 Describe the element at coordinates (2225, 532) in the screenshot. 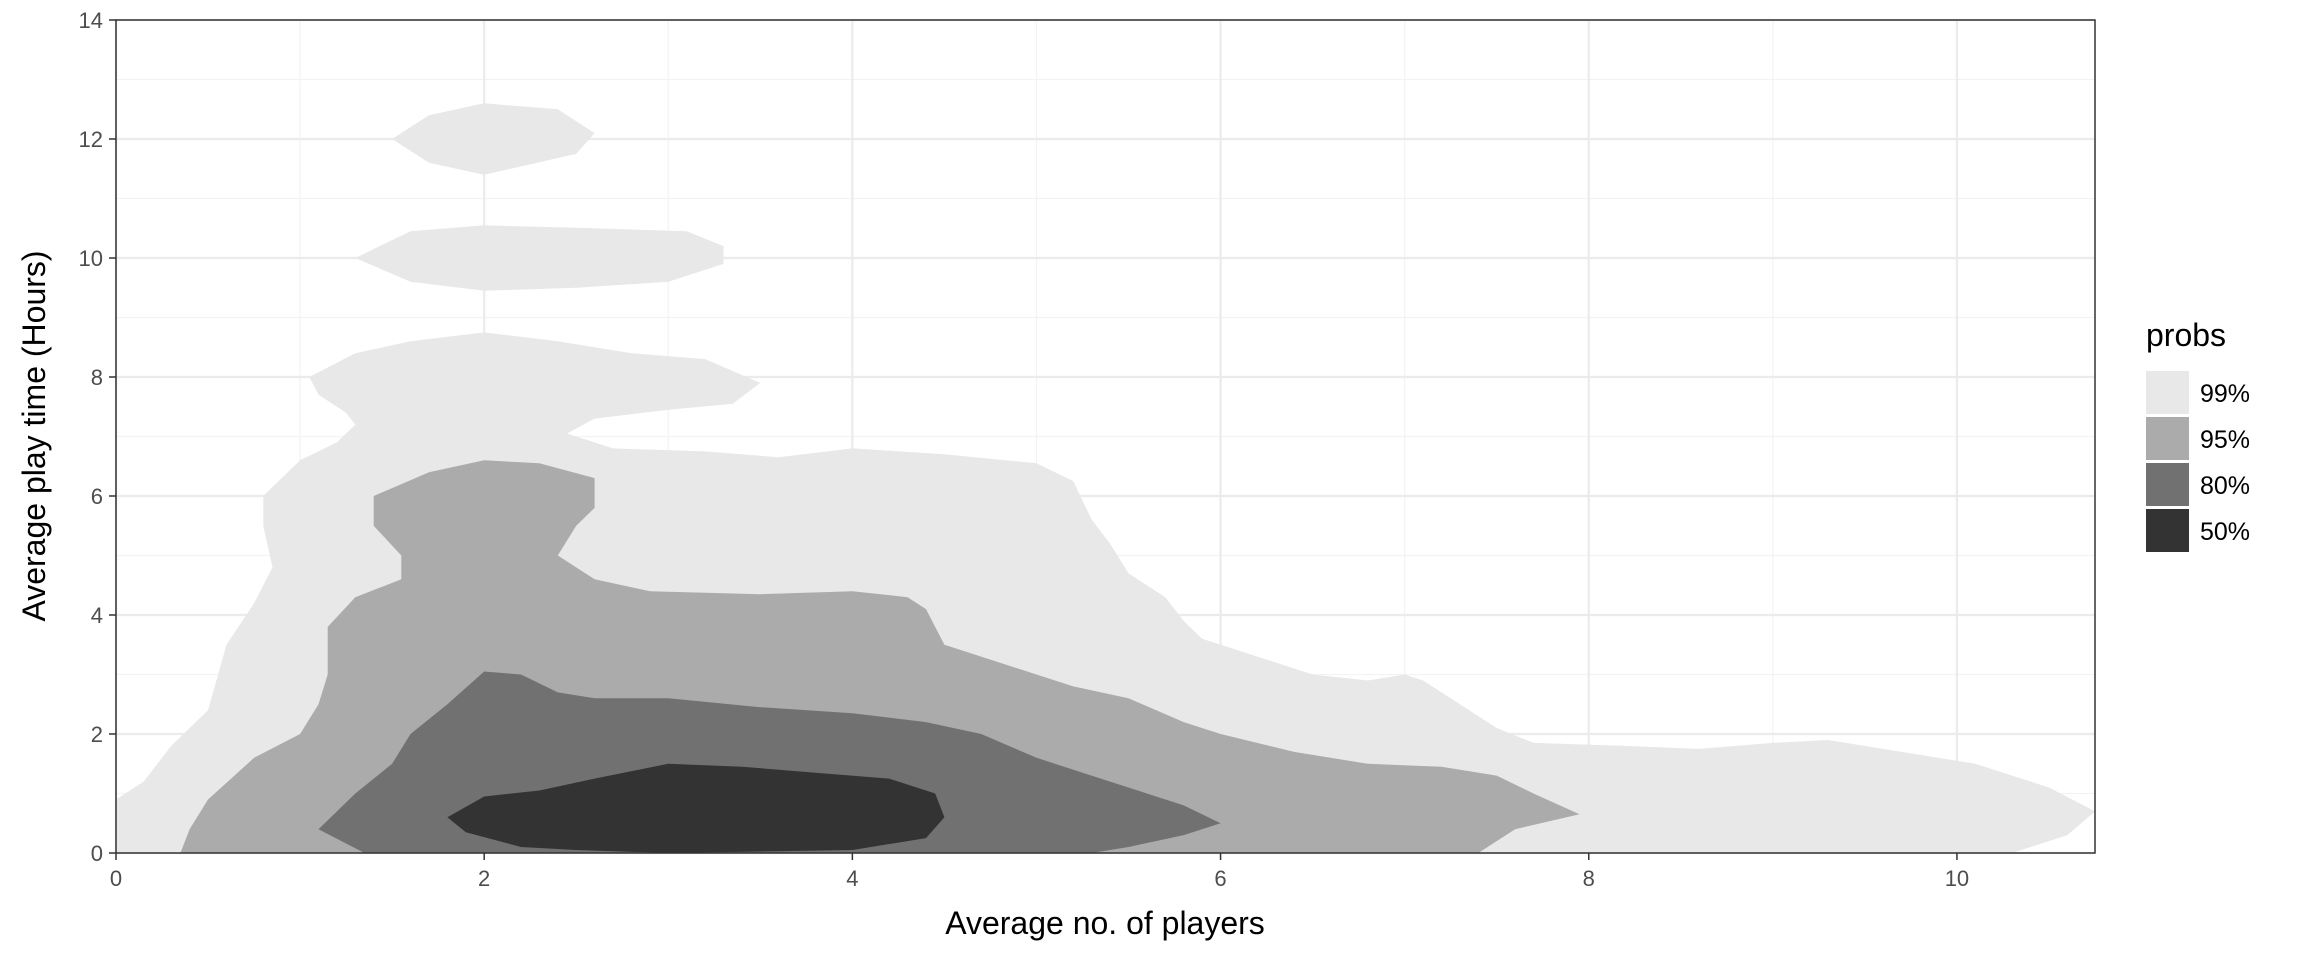

I see `legend-label-50pct: 50%` at that location.